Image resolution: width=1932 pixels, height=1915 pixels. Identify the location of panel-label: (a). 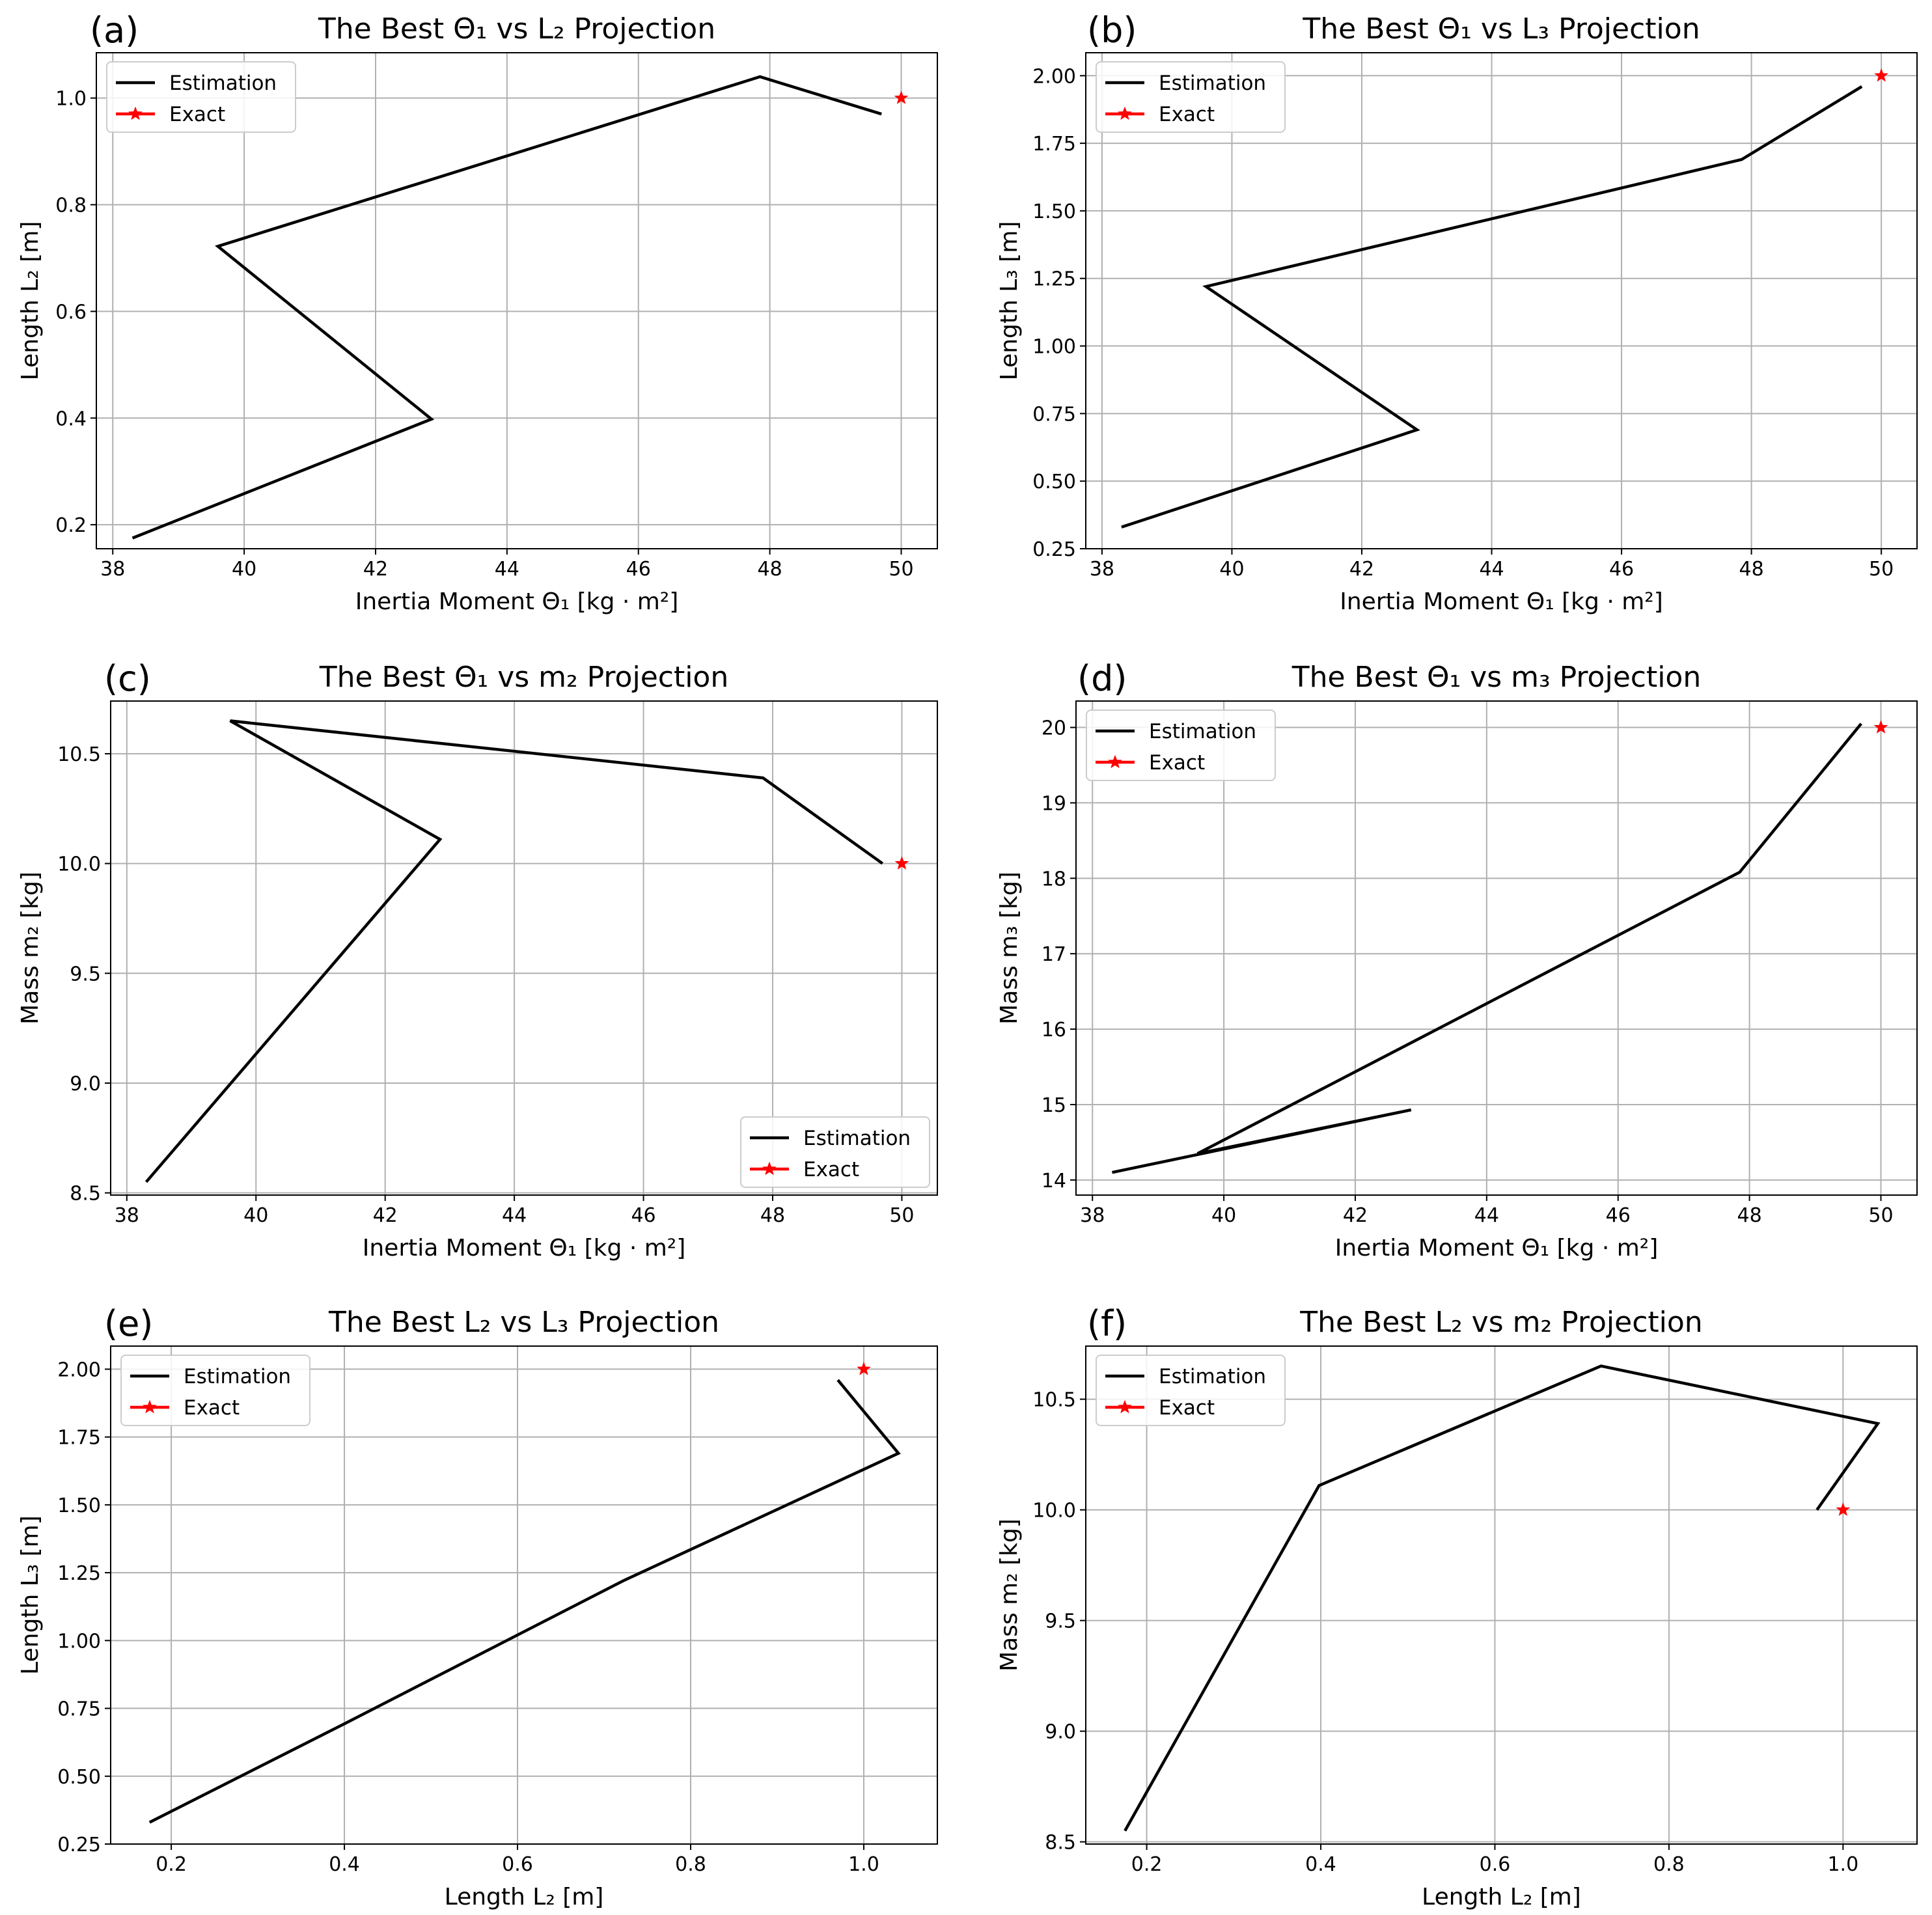
(114, 30).